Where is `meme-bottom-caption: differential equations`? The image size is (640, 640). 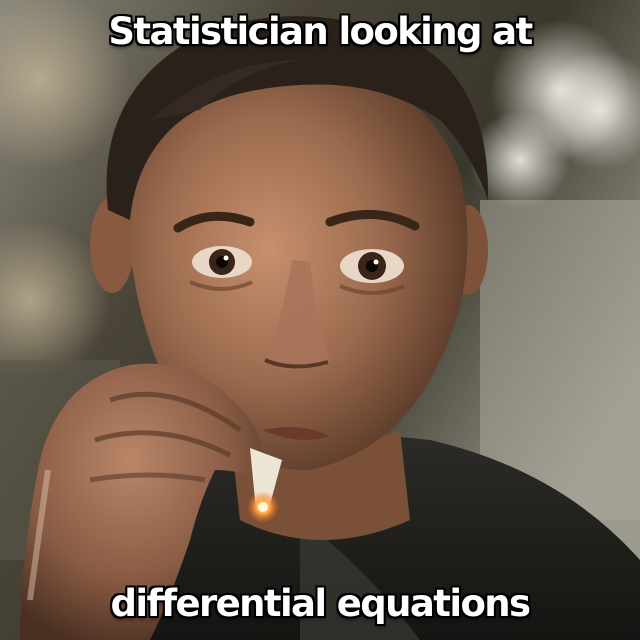 meme-bottom-caption: differential equations is located at coordinates (321, 603).